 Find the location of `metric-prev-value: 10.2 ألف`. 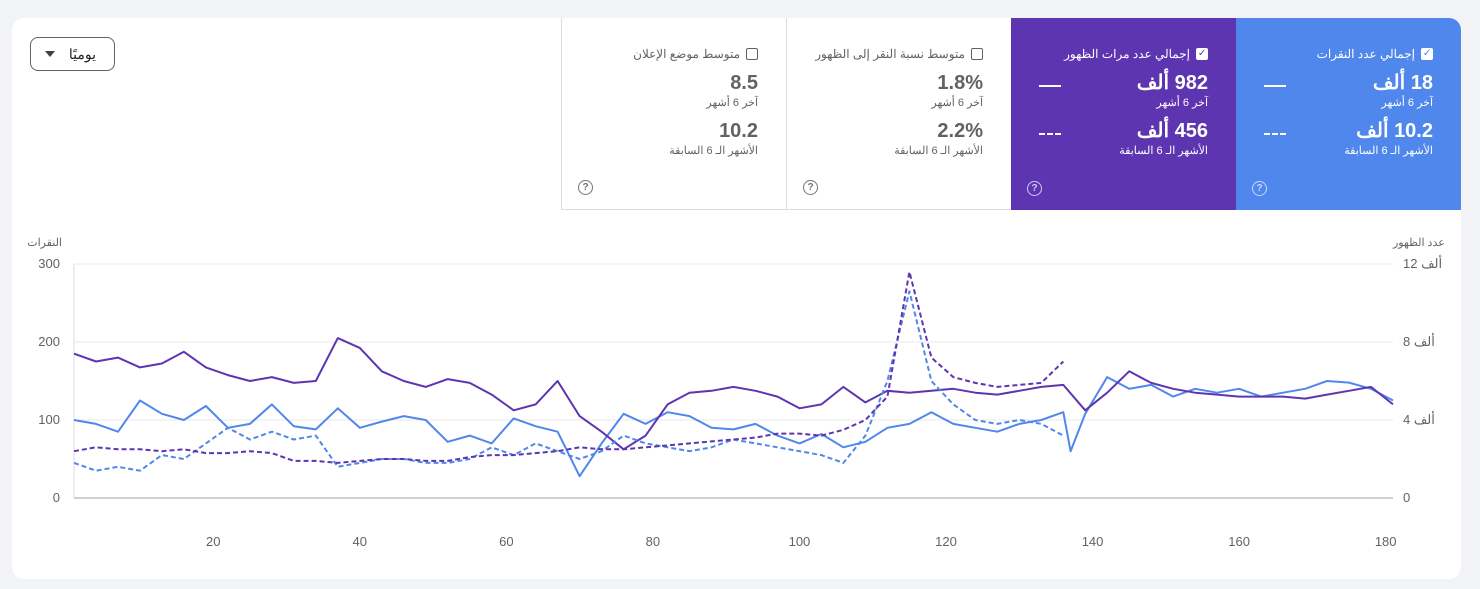

metric-prev-value: 10.2 ألف is located at coordinates (1394, 131).